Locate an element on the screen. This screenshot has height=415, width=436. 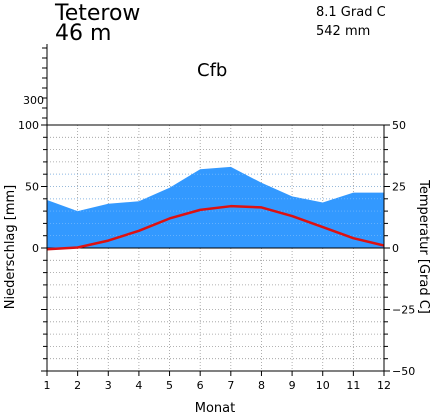
climate-class: Cfb is located at coordinates (212, 70).